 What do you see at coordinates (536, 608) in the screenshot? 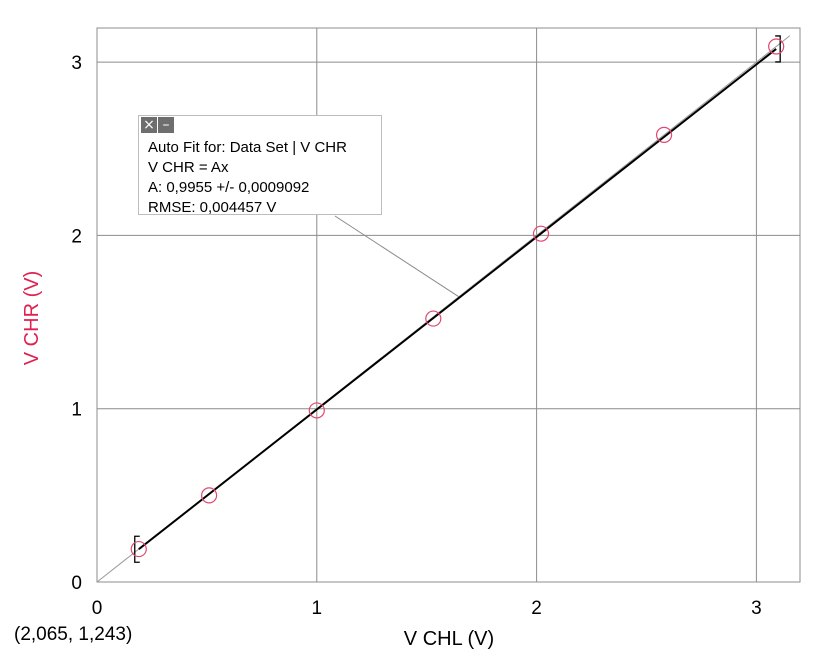
I see `x-tick-label: 2` at bounding box center [536, 608].